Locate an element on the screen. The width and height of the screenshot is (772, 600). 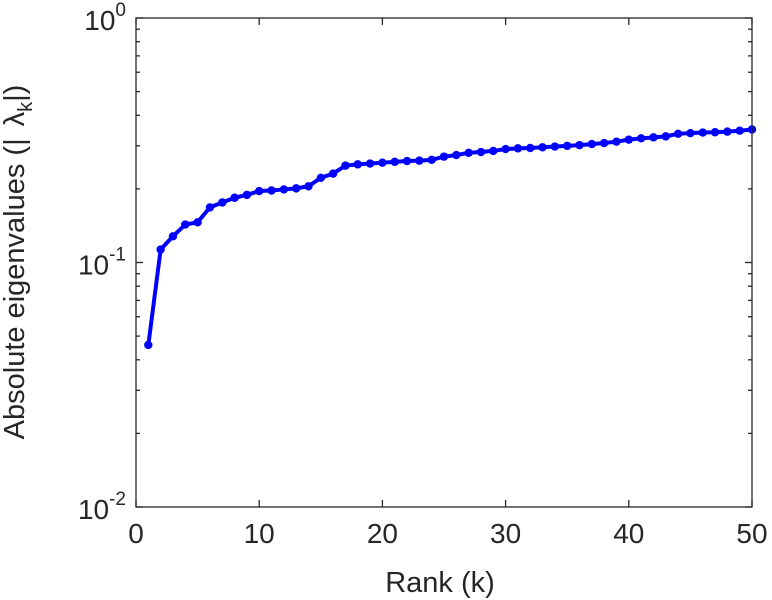
x-tick-label: 10 is located at coordinates (259, 533).